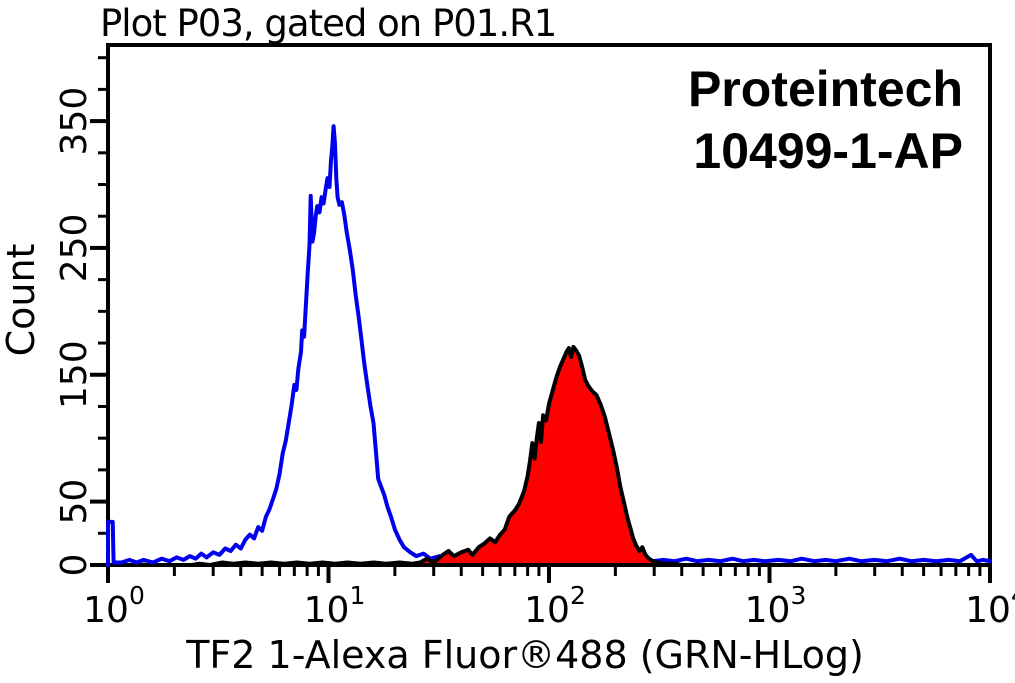 The height and width of the screenshot is (683, 1015). I want to click on y-tick-label-350: 350, so click(74, 121).